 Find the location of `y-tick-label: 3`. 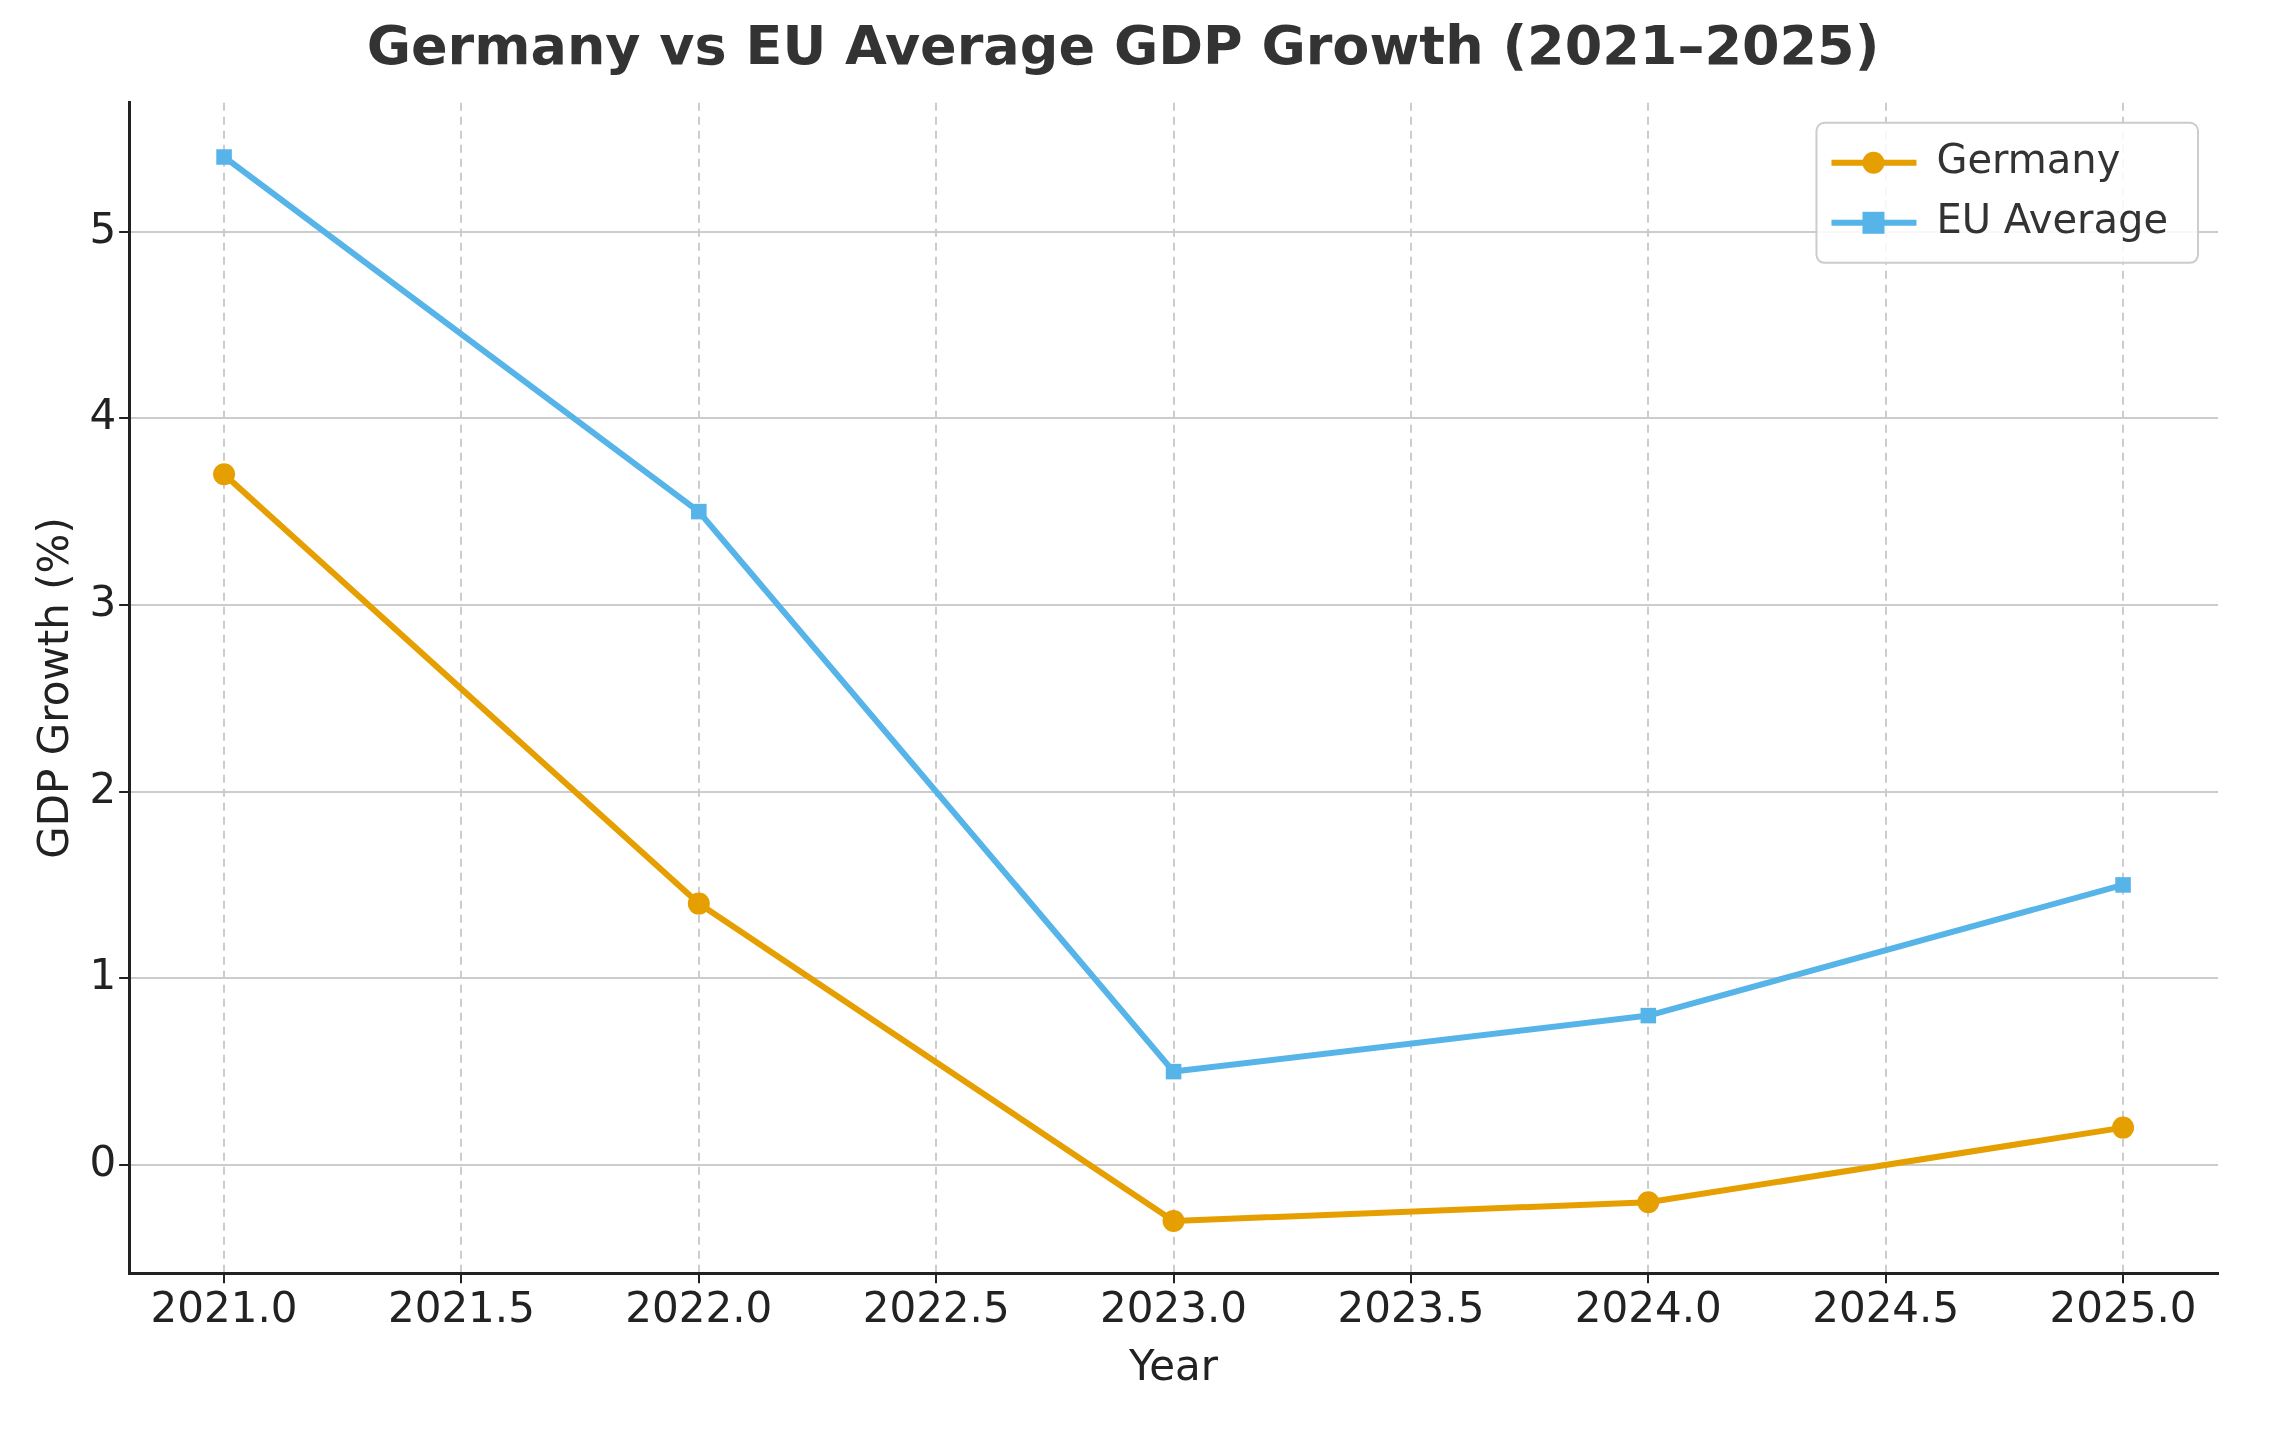

y-tick-label: 3 is located at coordinates (103, 601).